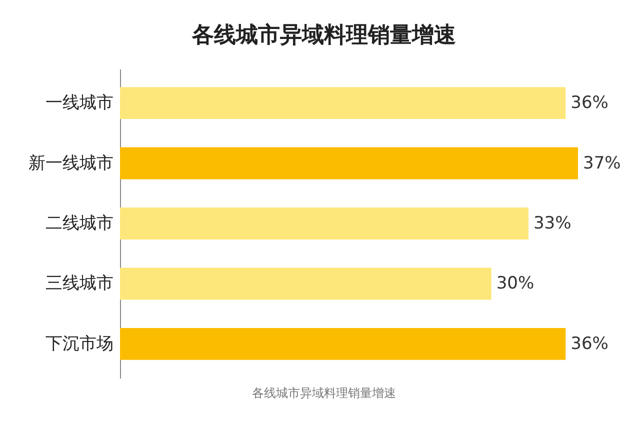 This screenshot has width=643, height=446. I want to click on data-label: 33%, so click(552, 224).